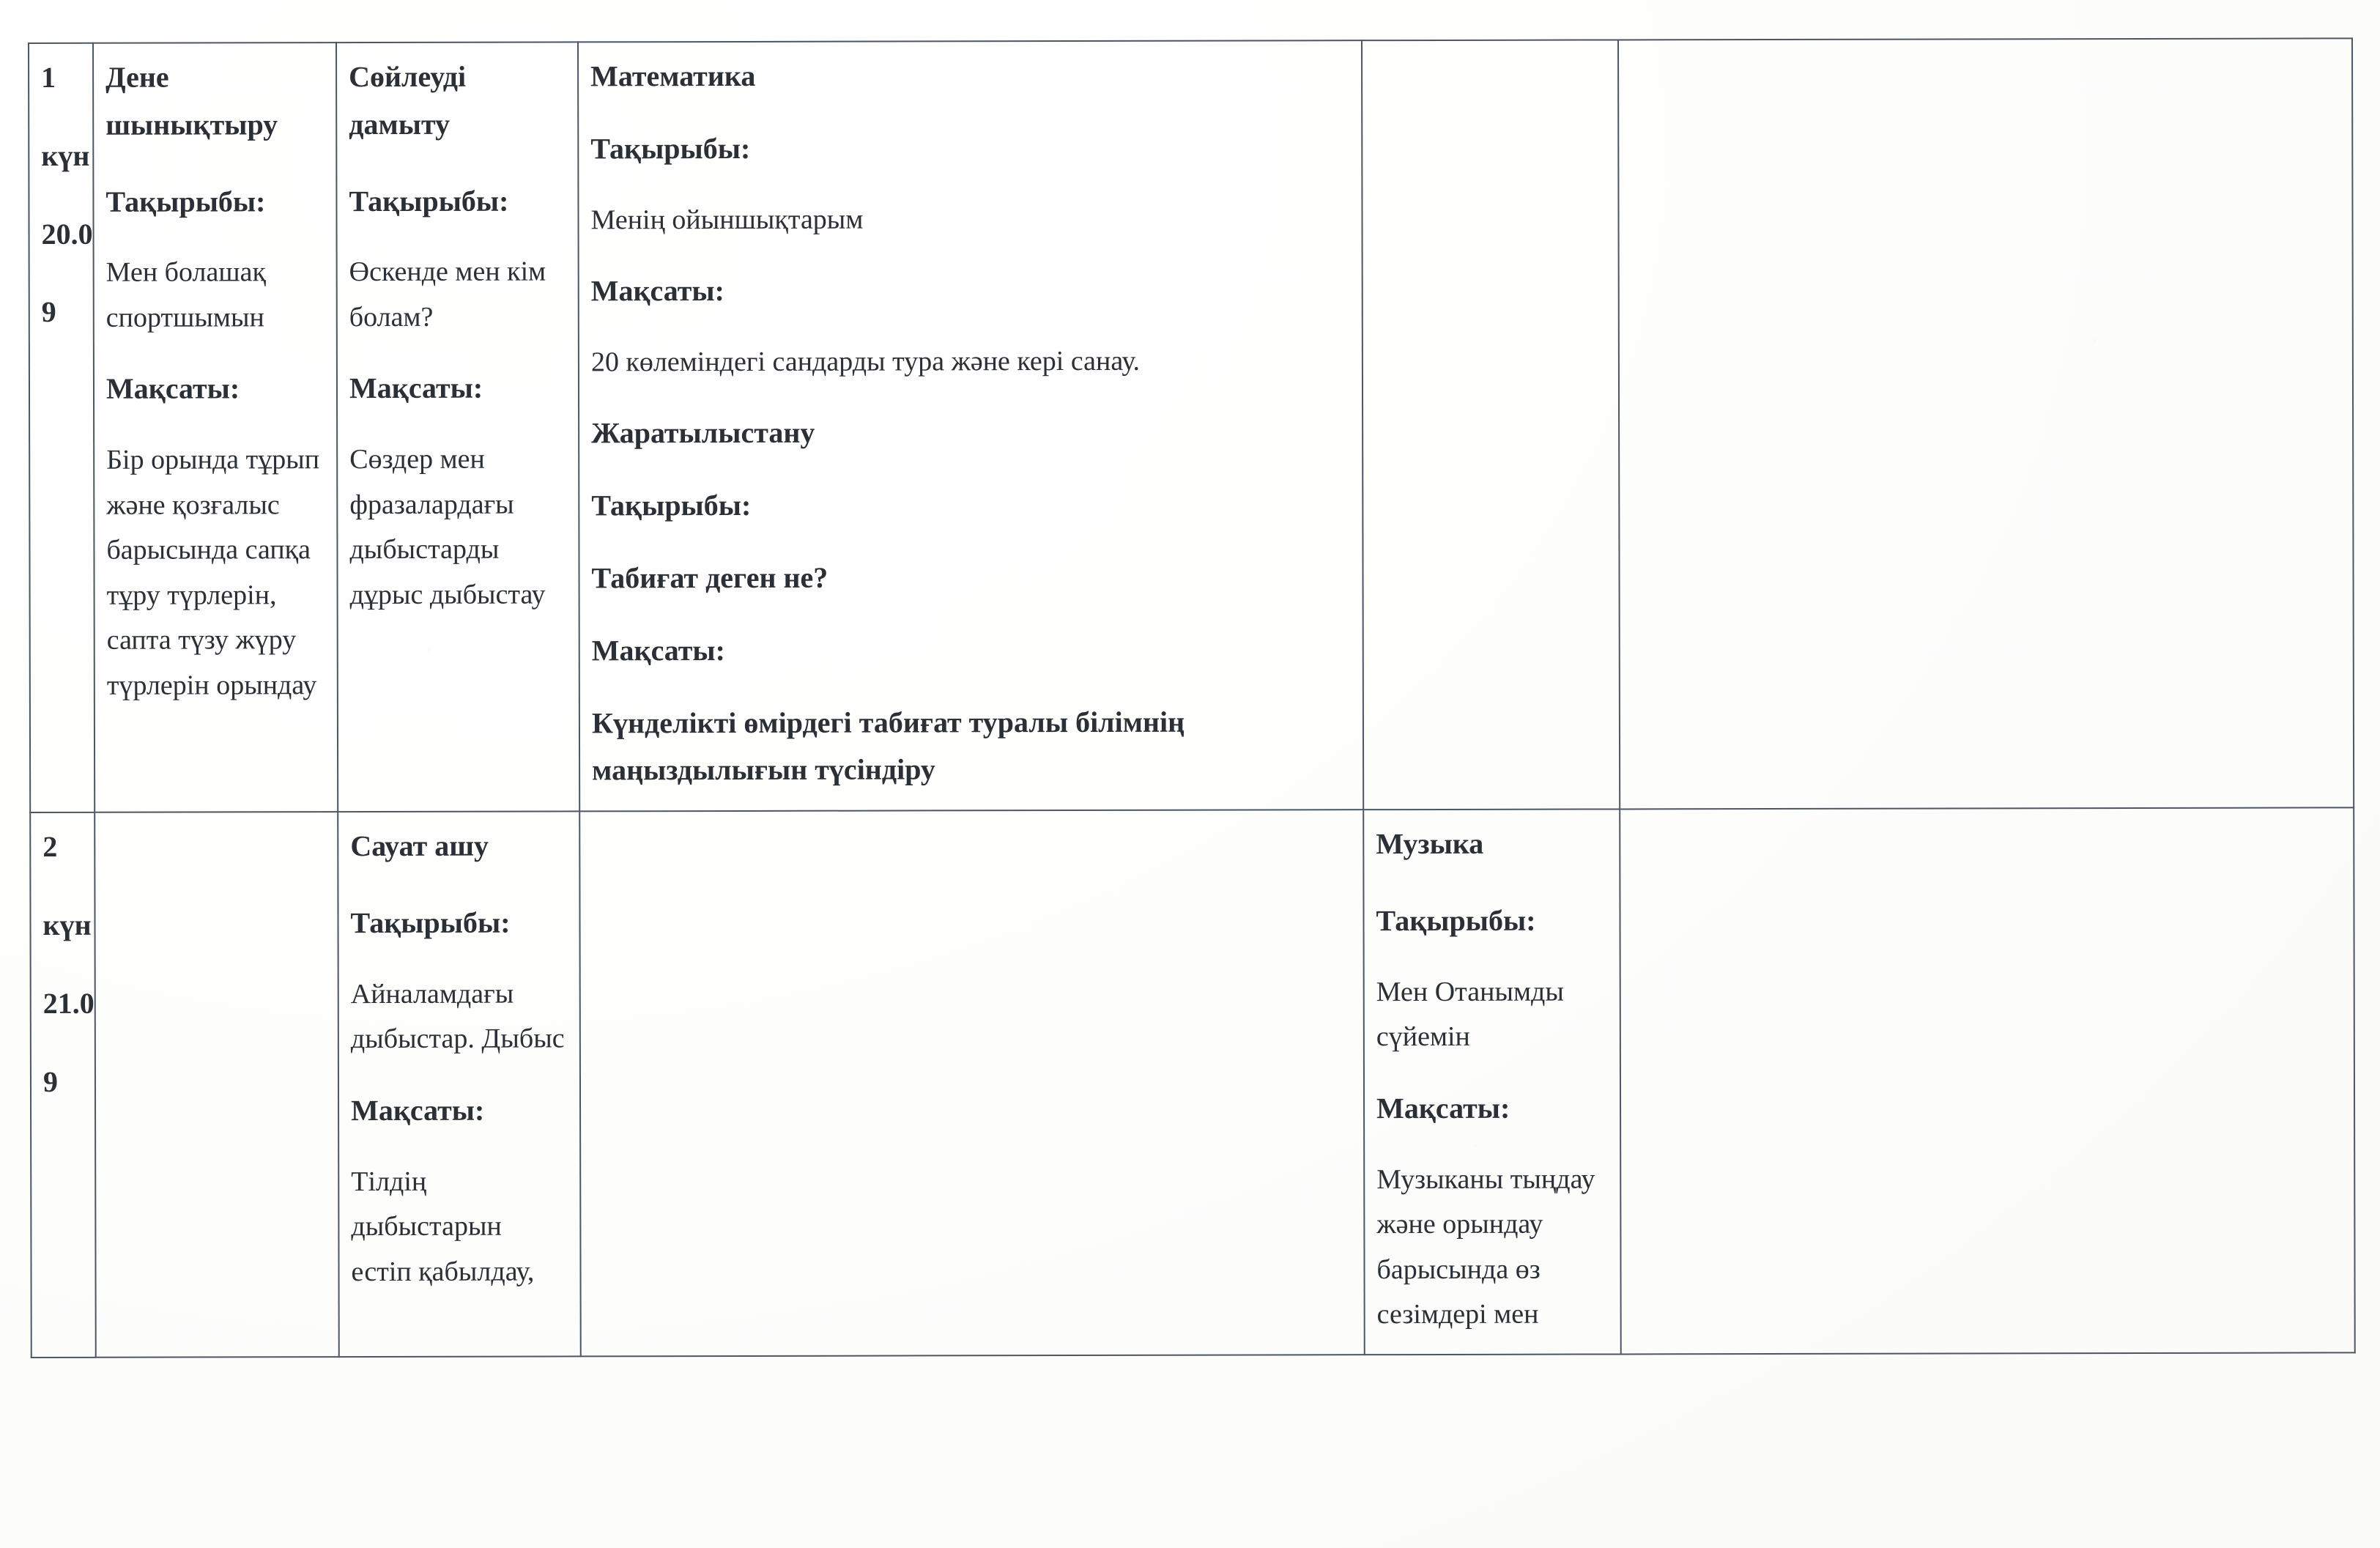  I want to click on subject-title: Сауат ашу, so click(419, 846).